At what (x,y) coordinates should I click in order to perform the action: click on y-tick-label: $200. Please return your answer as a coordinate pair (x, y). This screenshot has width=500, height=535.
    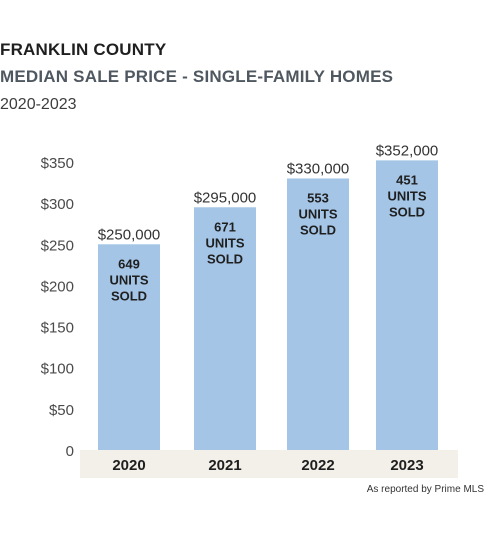
    Looking at the image, I should click on (57, 286).